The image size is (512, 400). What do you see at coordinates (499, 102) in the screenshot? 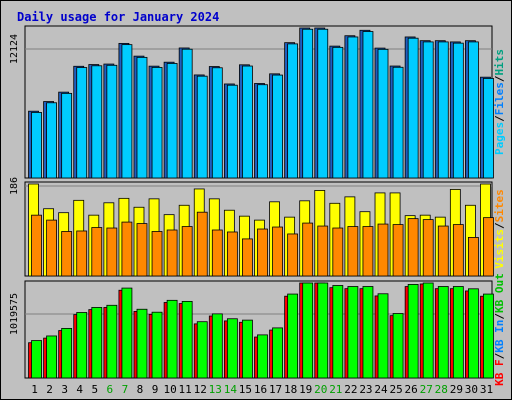
I see `legend-top: Pages/Files/Hits` at bounding box center [499, 102].